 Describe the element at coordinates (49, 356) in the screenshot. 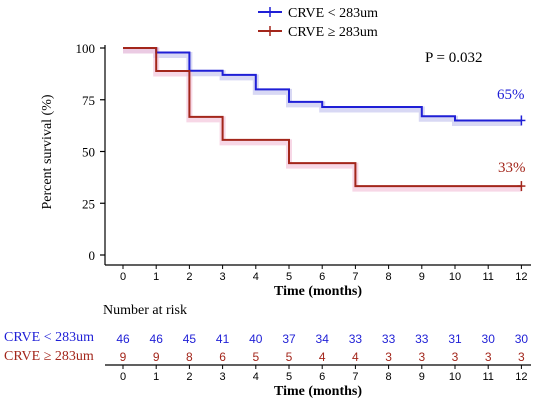

I see `risk-row-label-2: CRVE ≥ 283um` at that location.